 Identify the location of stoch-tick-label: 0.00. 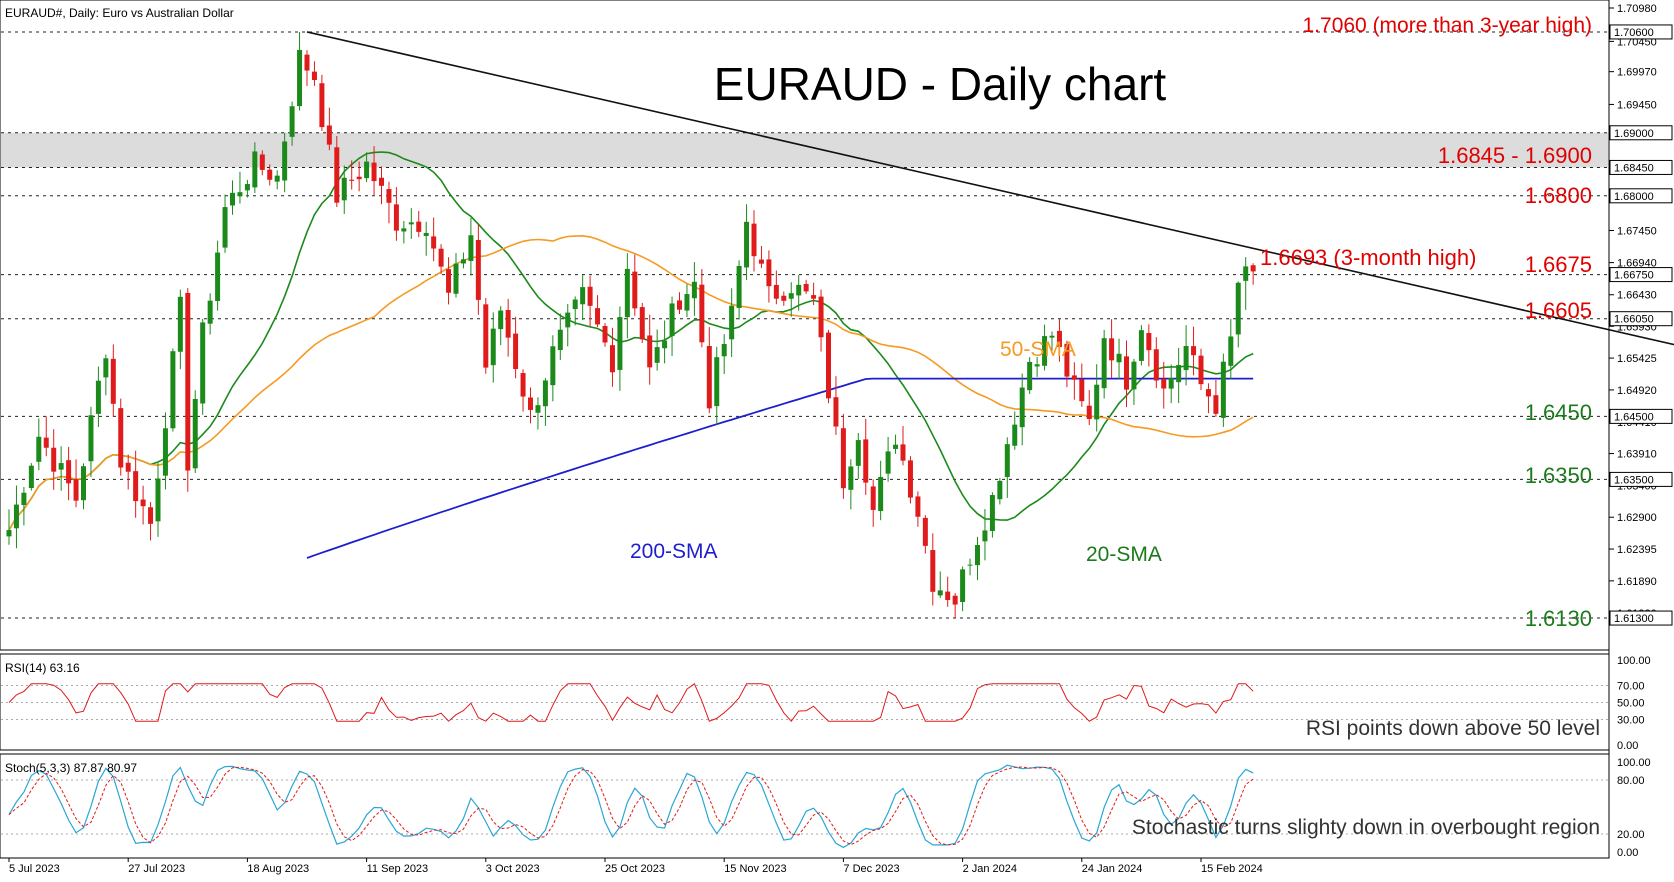
(1627, 853).